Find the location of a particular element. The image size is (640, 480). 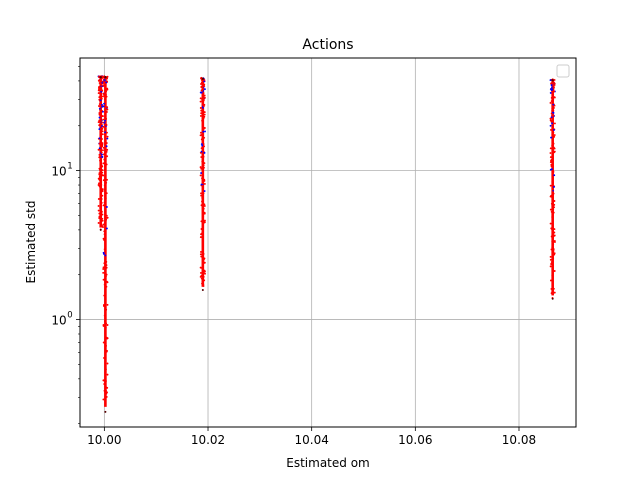

x-tick-label: 10.02 is located at coordinates (208, 440).